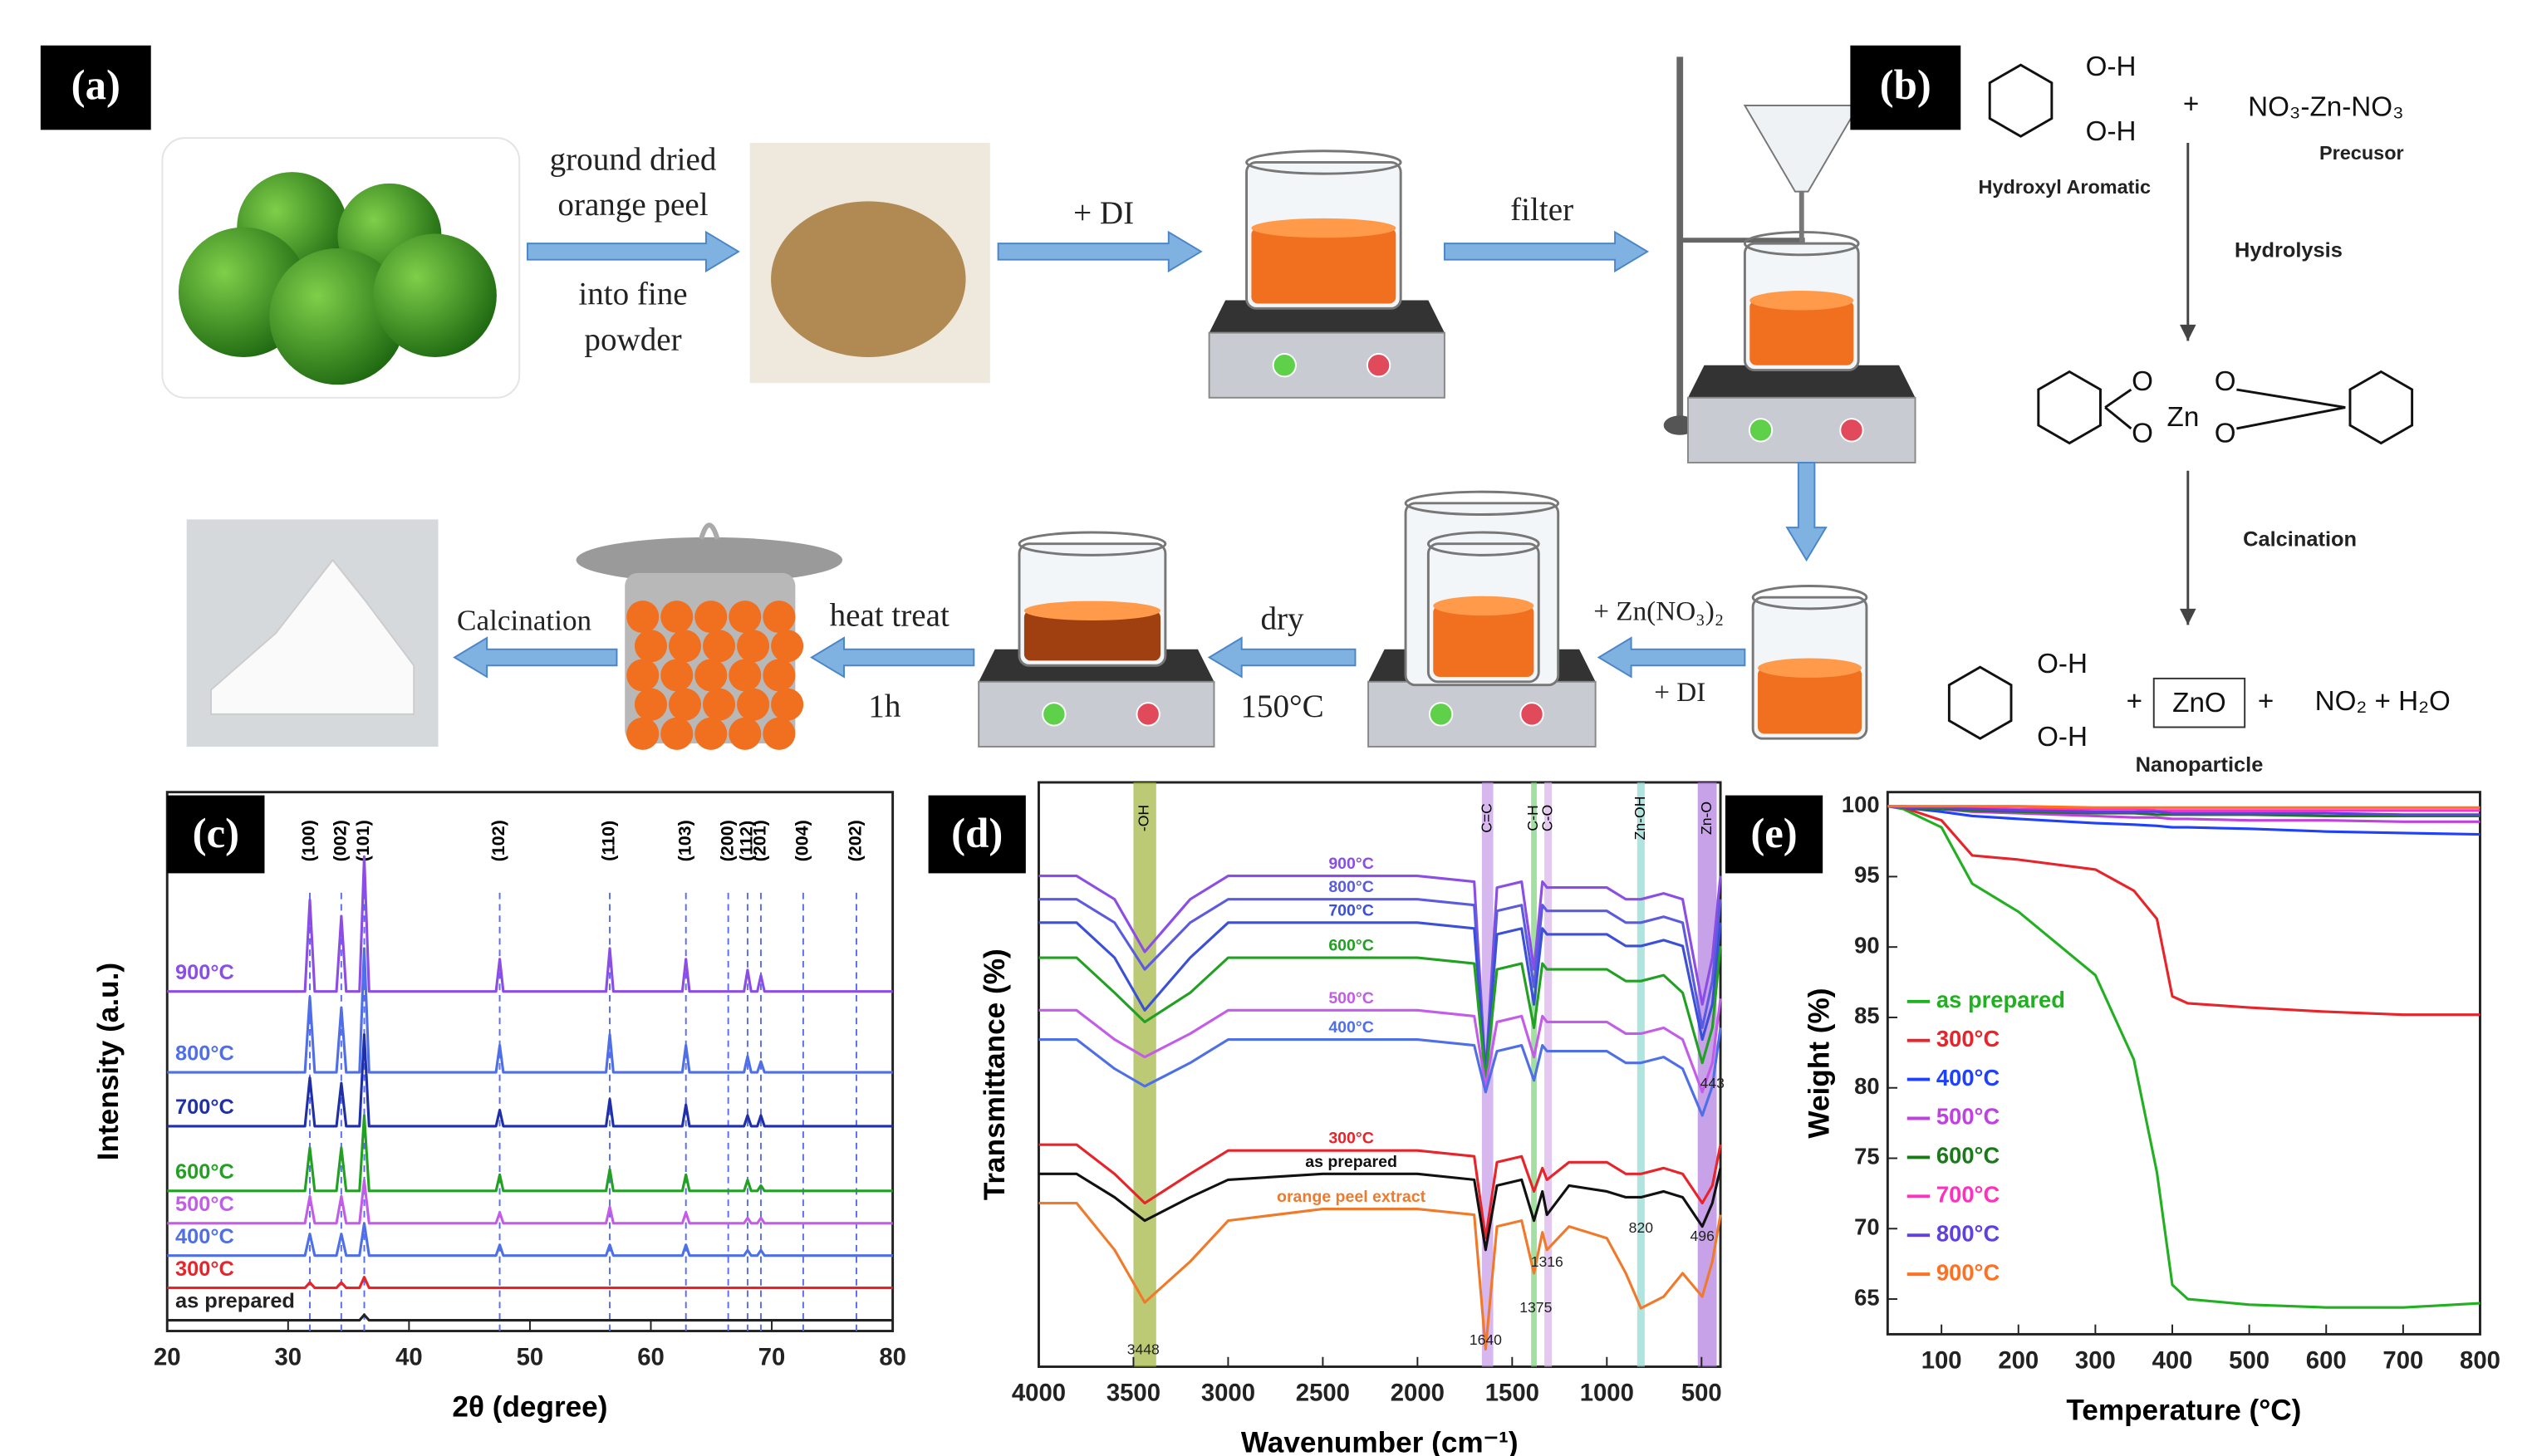  What do you see at coordinates (856, 840) in the screenshot?
I see `peak-label: (202)` at bounding box center [856, 840].